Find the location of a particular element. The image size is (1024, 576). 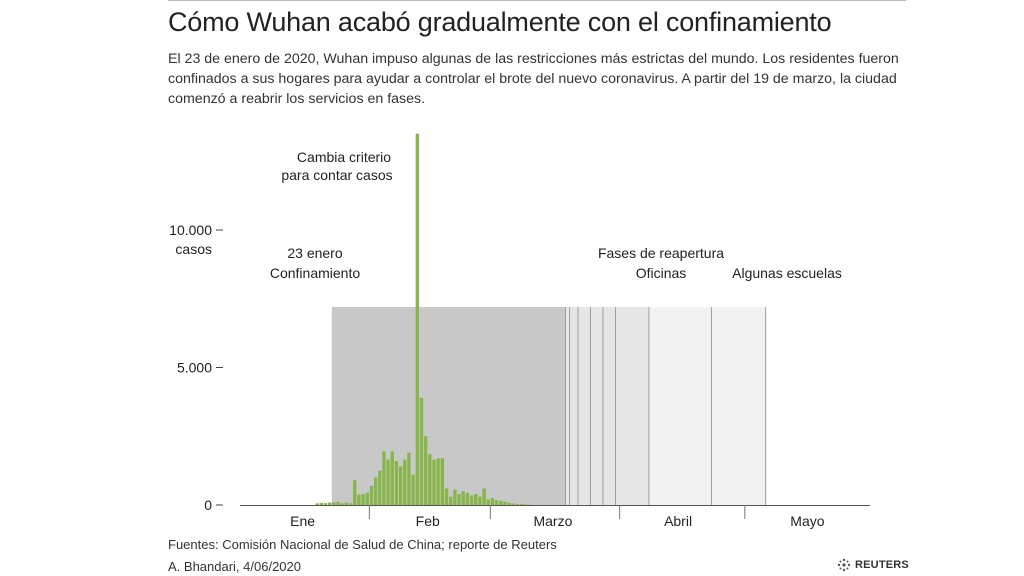

month-label-feb: Feb is located at coordinates (428, 521).